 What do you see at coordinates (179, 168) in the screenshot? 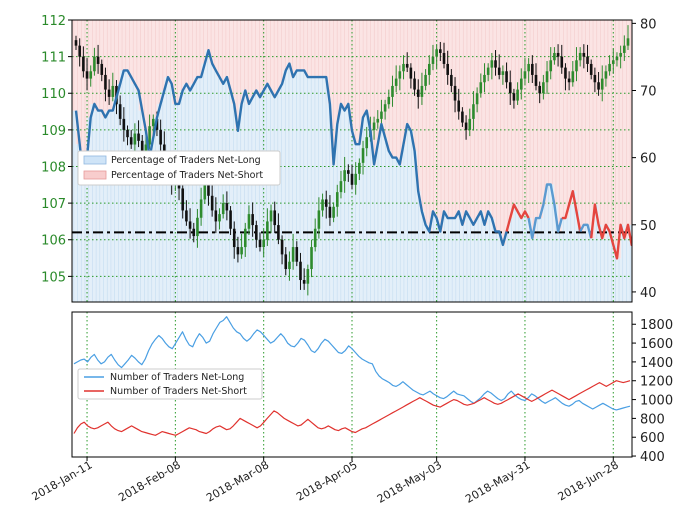
I see `top-legend-box` at bounding box center [179, 168].